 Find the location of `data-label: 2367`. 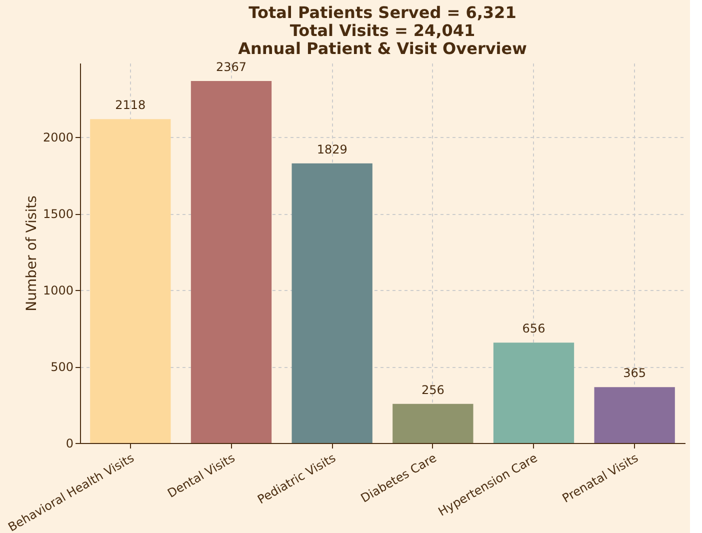

data-label: 2367 is located at coordinates (231, 67).